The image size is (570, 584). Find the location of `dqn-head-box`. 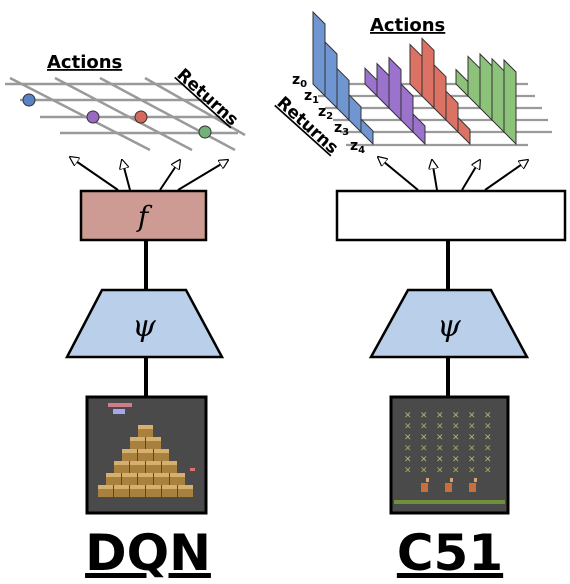

dqn-head-box is located at coordinates (143, 215).